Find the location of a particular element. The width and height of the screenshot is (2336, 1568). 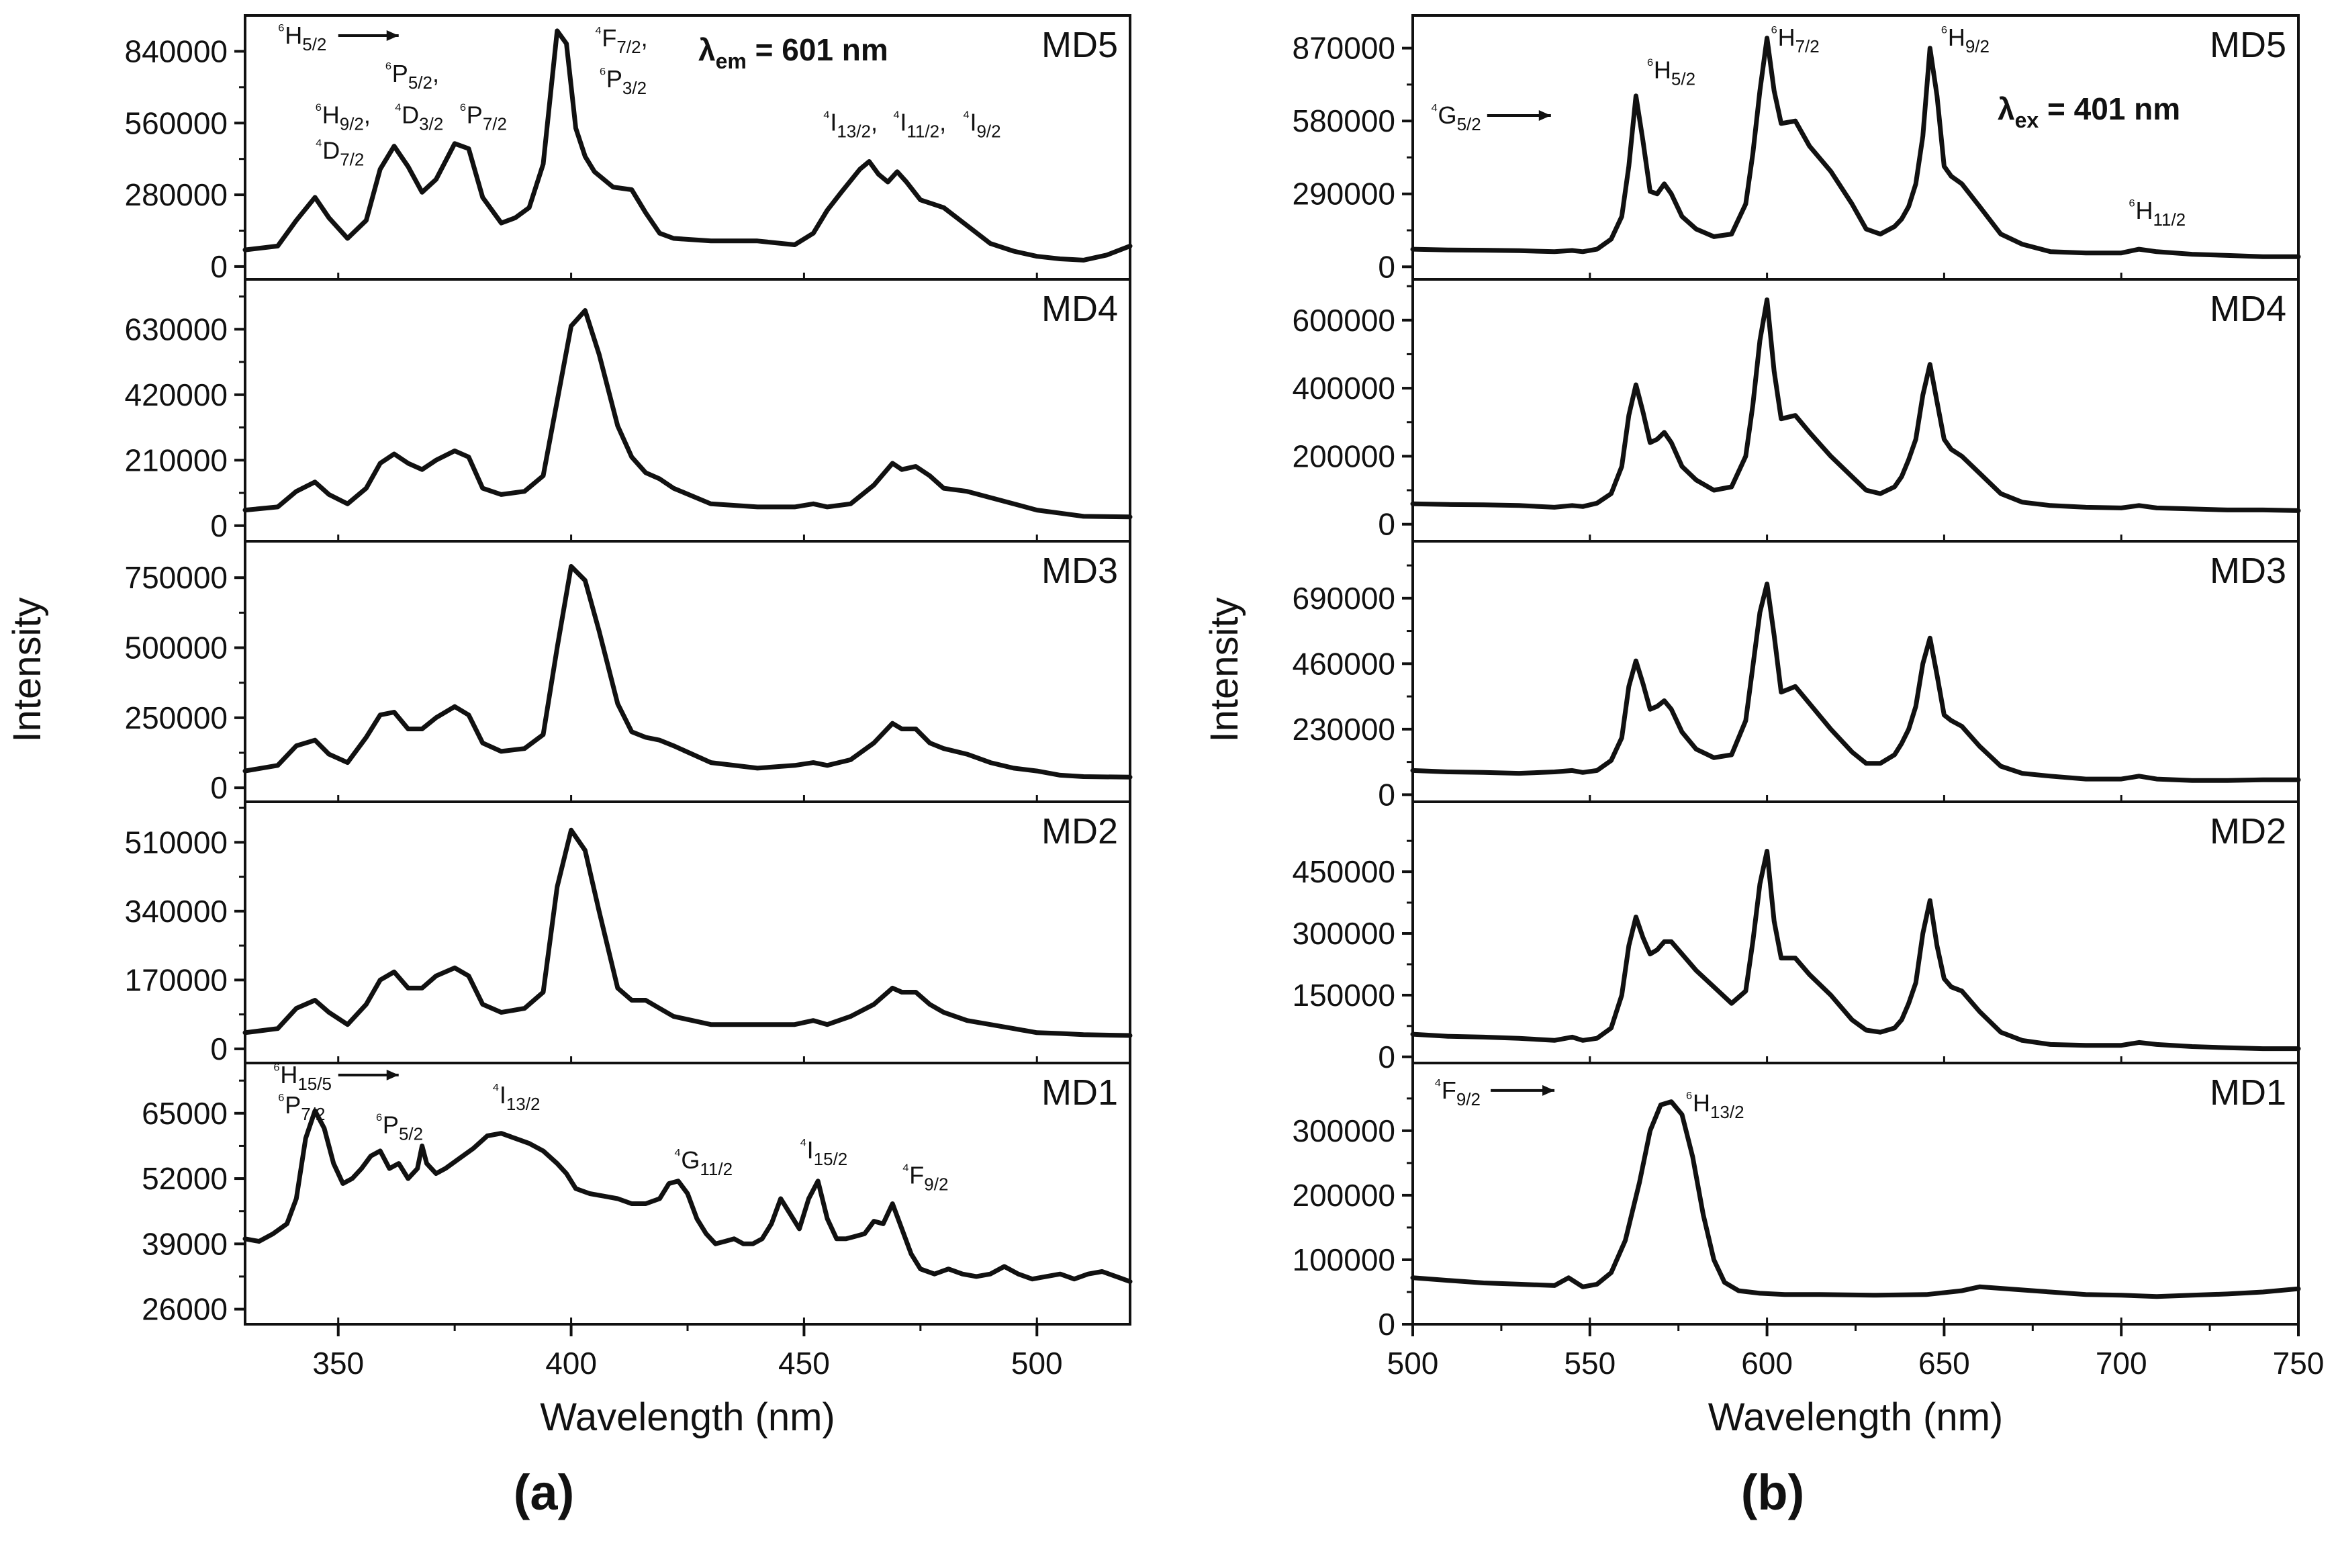

x-tick-label: 500 is located at coordinates (1413, 1363).